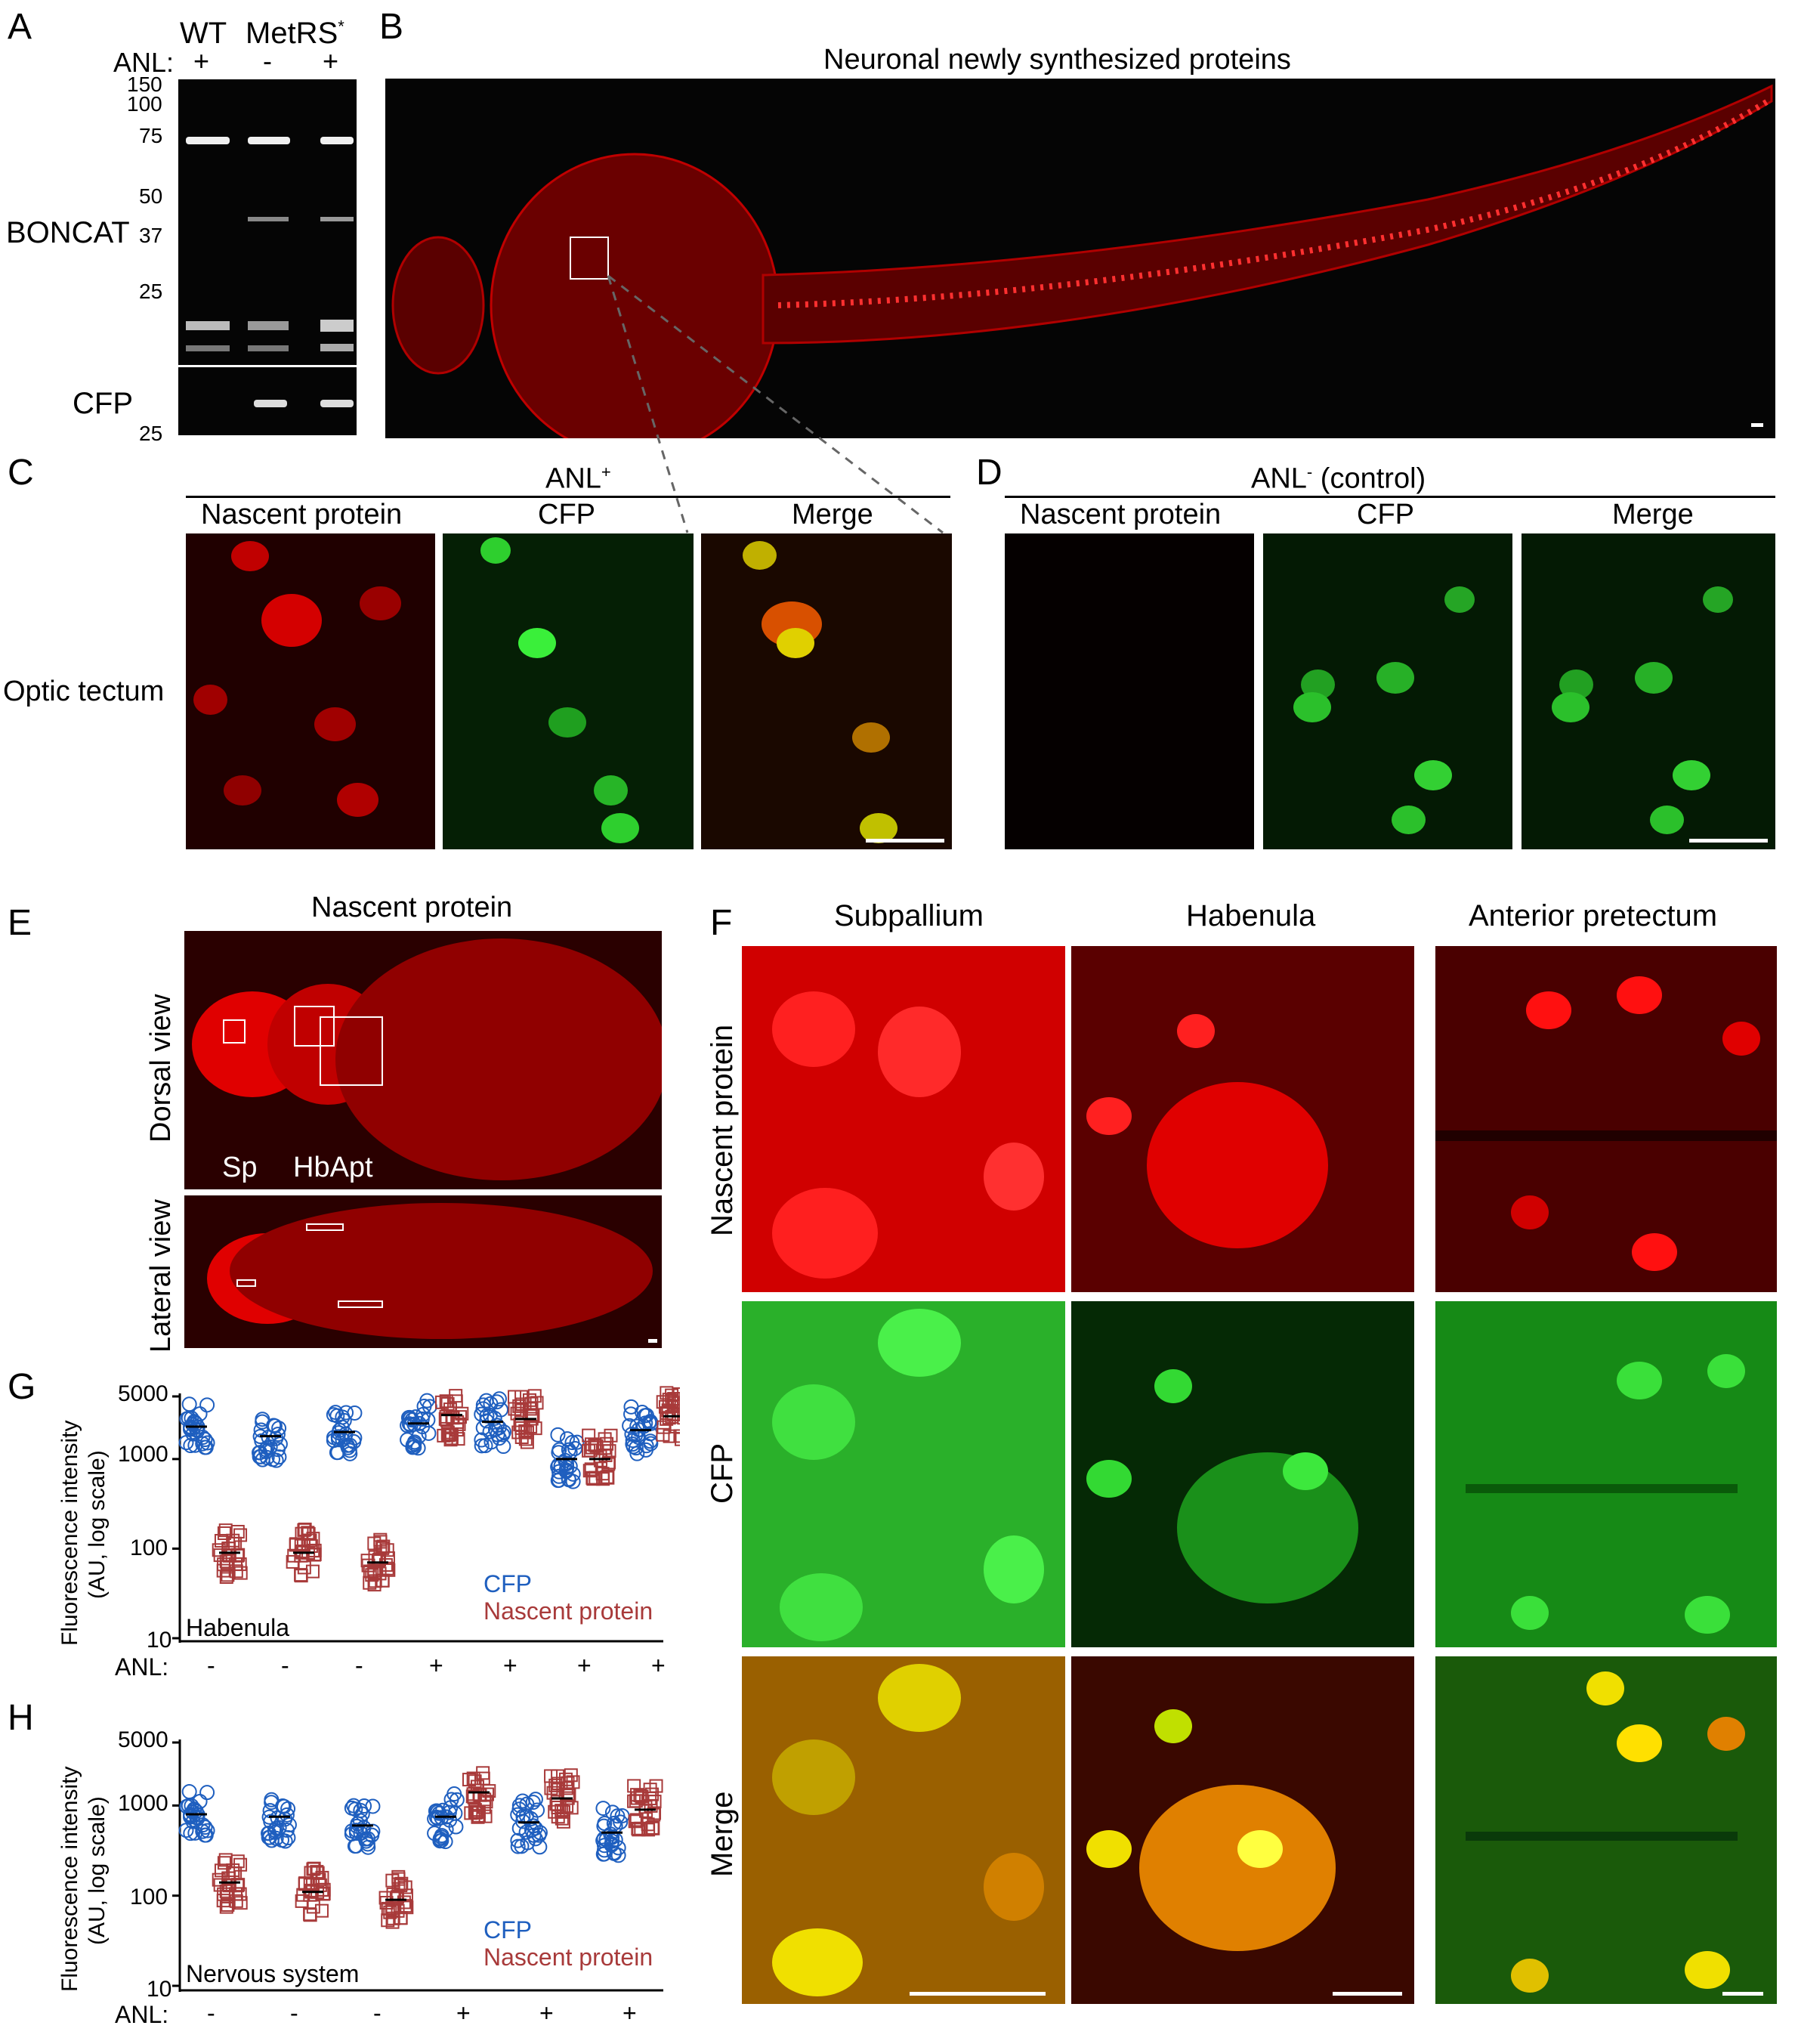 The height and width of the screenshot is (2044, 1798). I want to click on panel-label-e: E, so click(20, 923).